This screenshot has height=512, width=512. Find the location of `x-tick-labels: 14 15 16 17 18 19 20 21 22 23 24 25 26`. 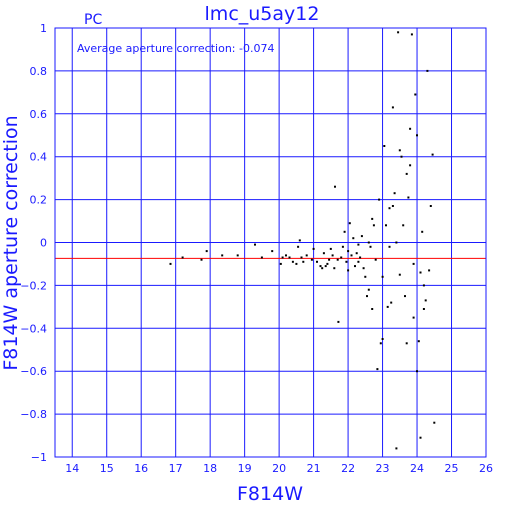

x-tick-labels: 14 15 16 17 18 19 20 21 22 23 24 25 26 is located at coordinates (279, 468).